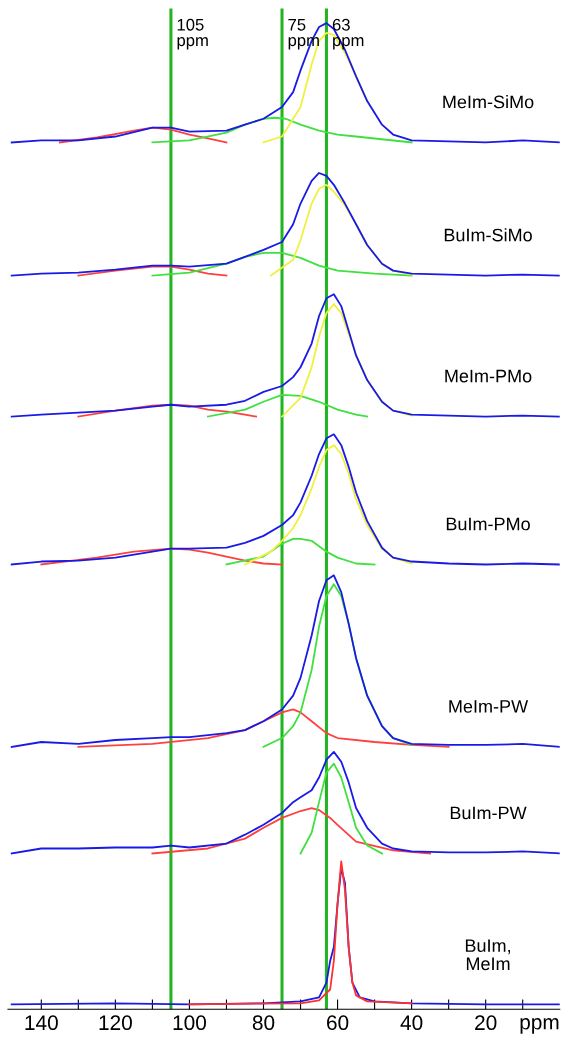 The image size is (570, 1048). What do you see at coordinates (489, 706) in the screenshot?
I see `series-label: MeIm-PW` at bounding box center [489, 706].